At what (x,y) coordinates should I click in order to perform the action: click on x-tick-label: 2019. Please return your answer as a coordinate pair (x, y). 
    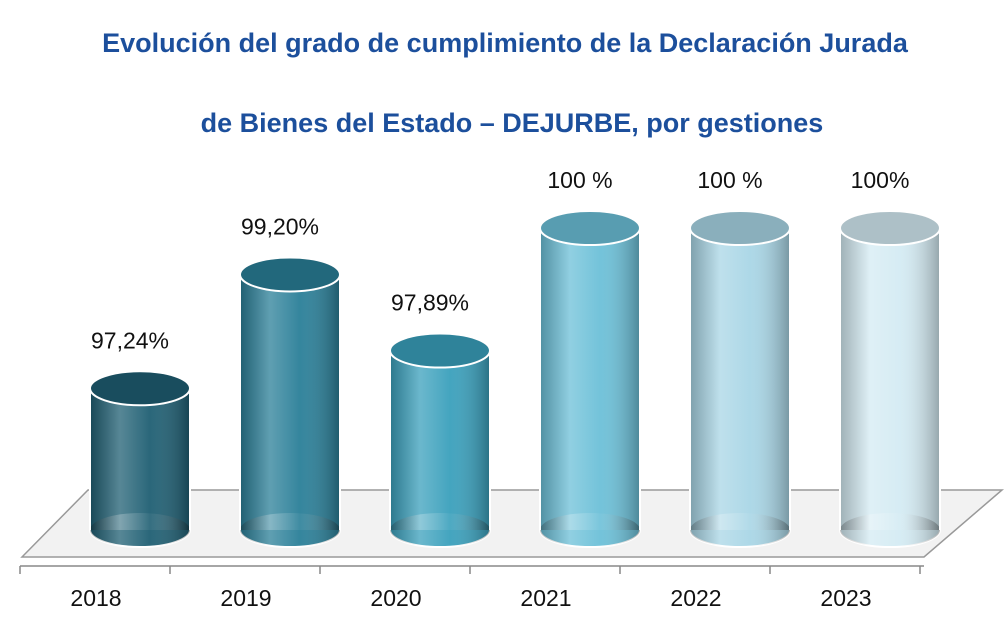
    Looking at the image, I should click on (245, 598).